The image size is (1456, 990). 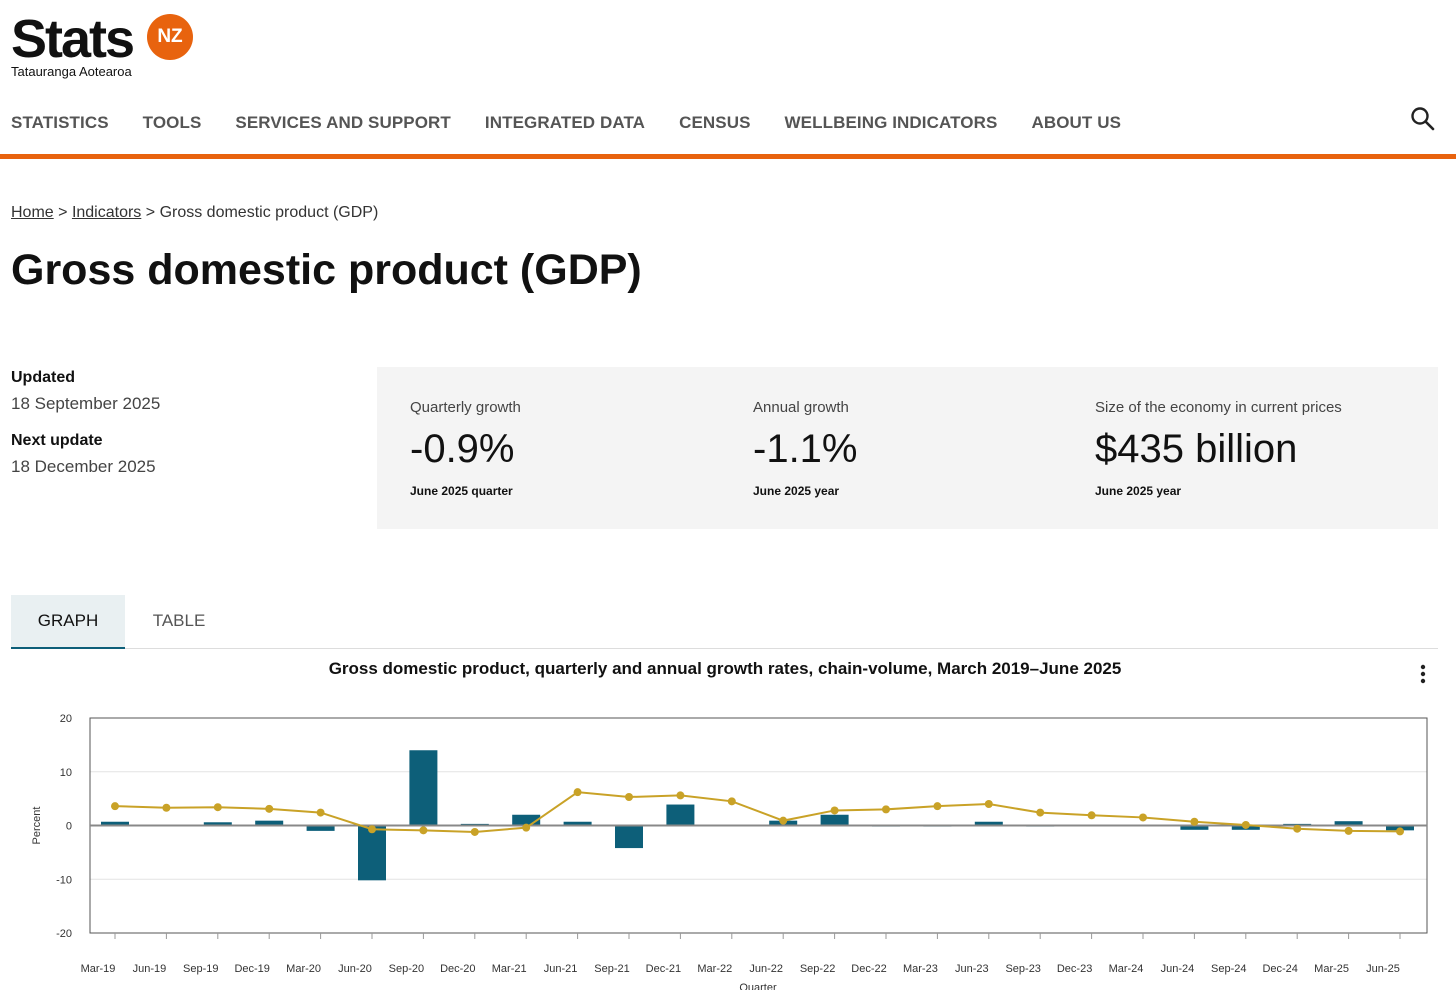 What do you see at coordinates (1423, 119) in the screenshot?
I see `search-icon` at bounding box center [1423, 119].